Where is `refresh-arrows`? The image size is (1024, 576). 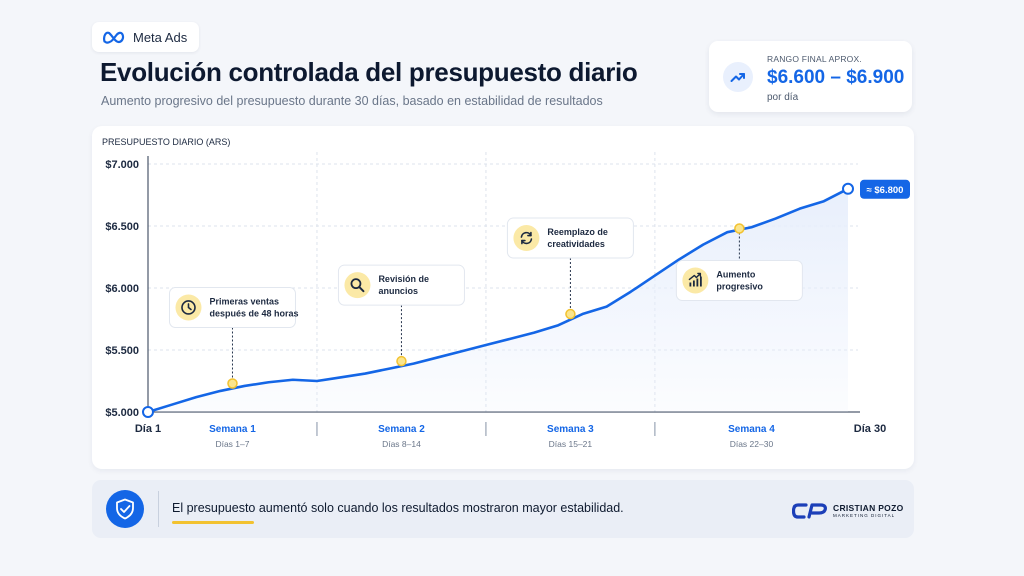 refresh-arrows is located at coordinates (526, 238).